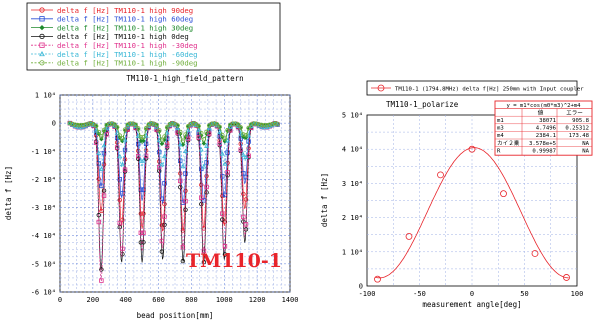  Describe the element at coordinates (472, 294) in the screenshot. I see `right-x-tick-label: 0` at that location.